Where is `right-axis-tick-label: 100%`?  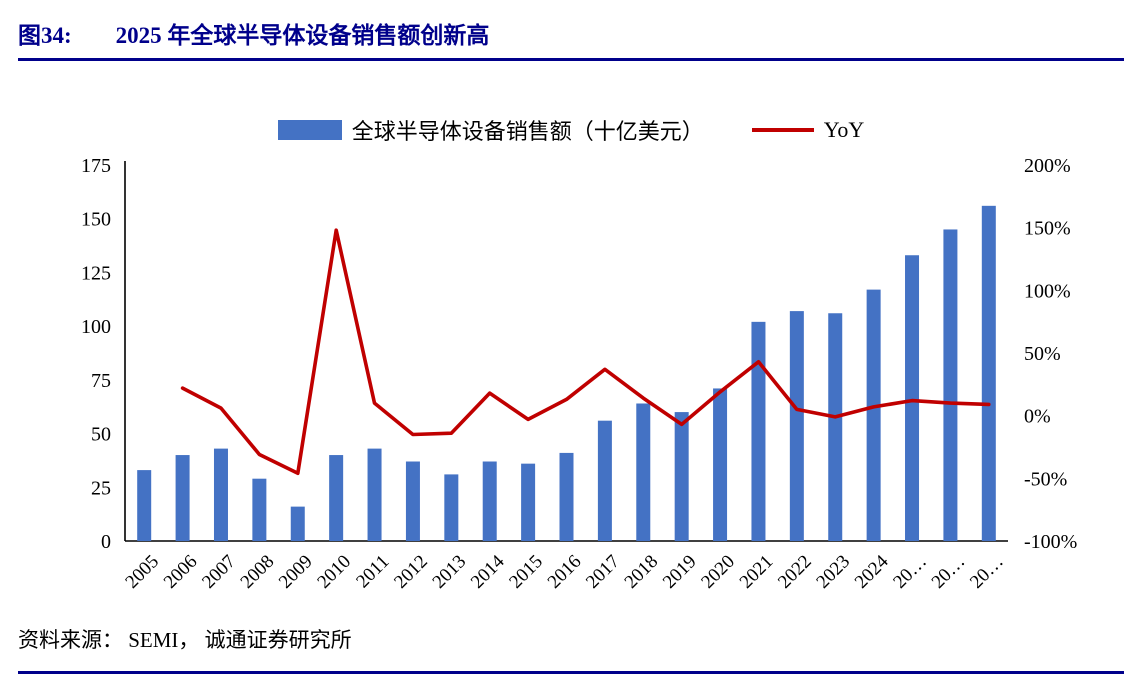 right-axis-tick-label: 100% is located at coordinates (1047, 291).